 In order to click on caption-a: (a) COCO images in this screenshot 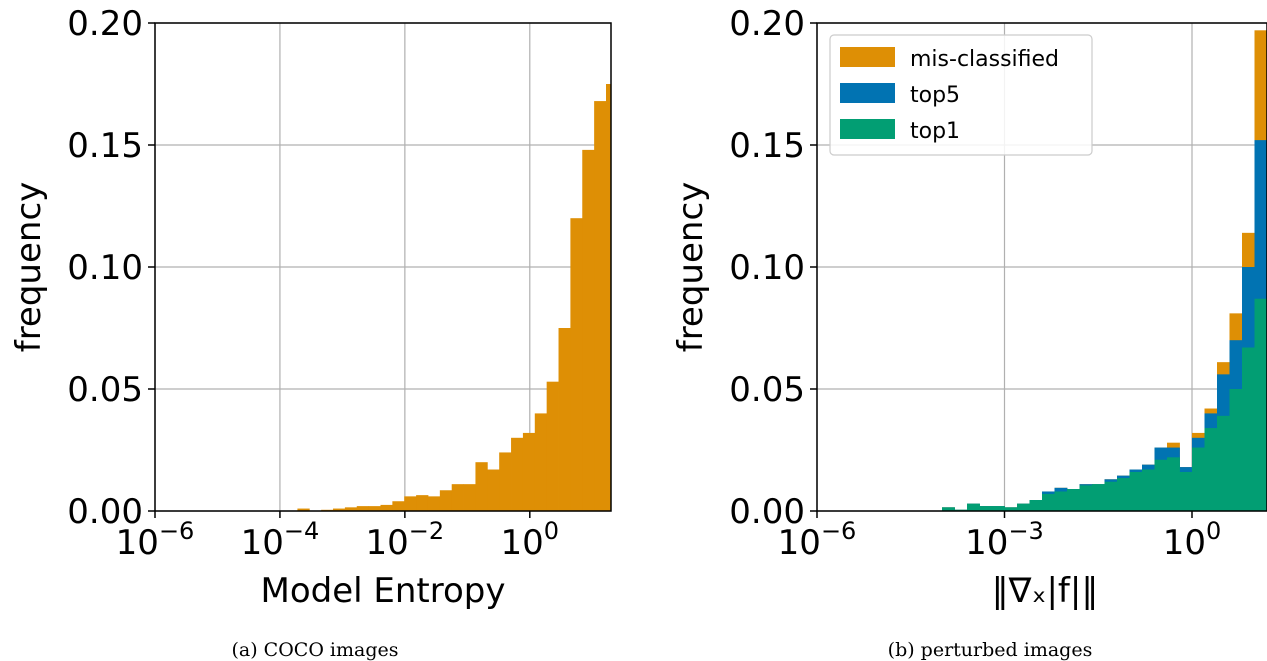, I will do `click(314, 650)`.